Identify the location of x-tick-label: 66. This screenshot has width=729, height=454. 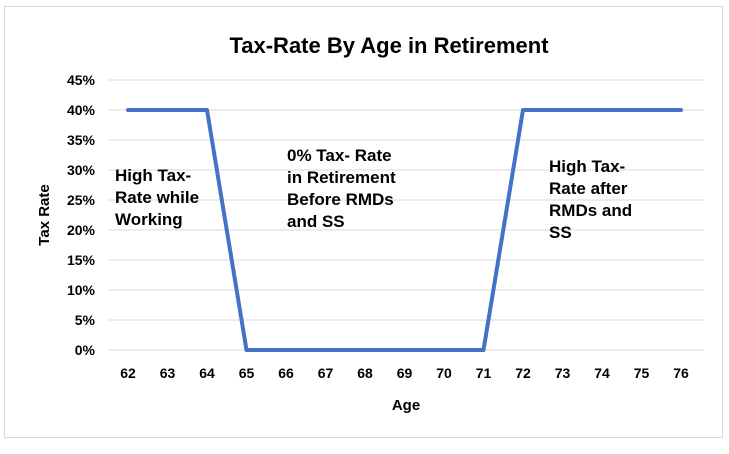
(286, 373).